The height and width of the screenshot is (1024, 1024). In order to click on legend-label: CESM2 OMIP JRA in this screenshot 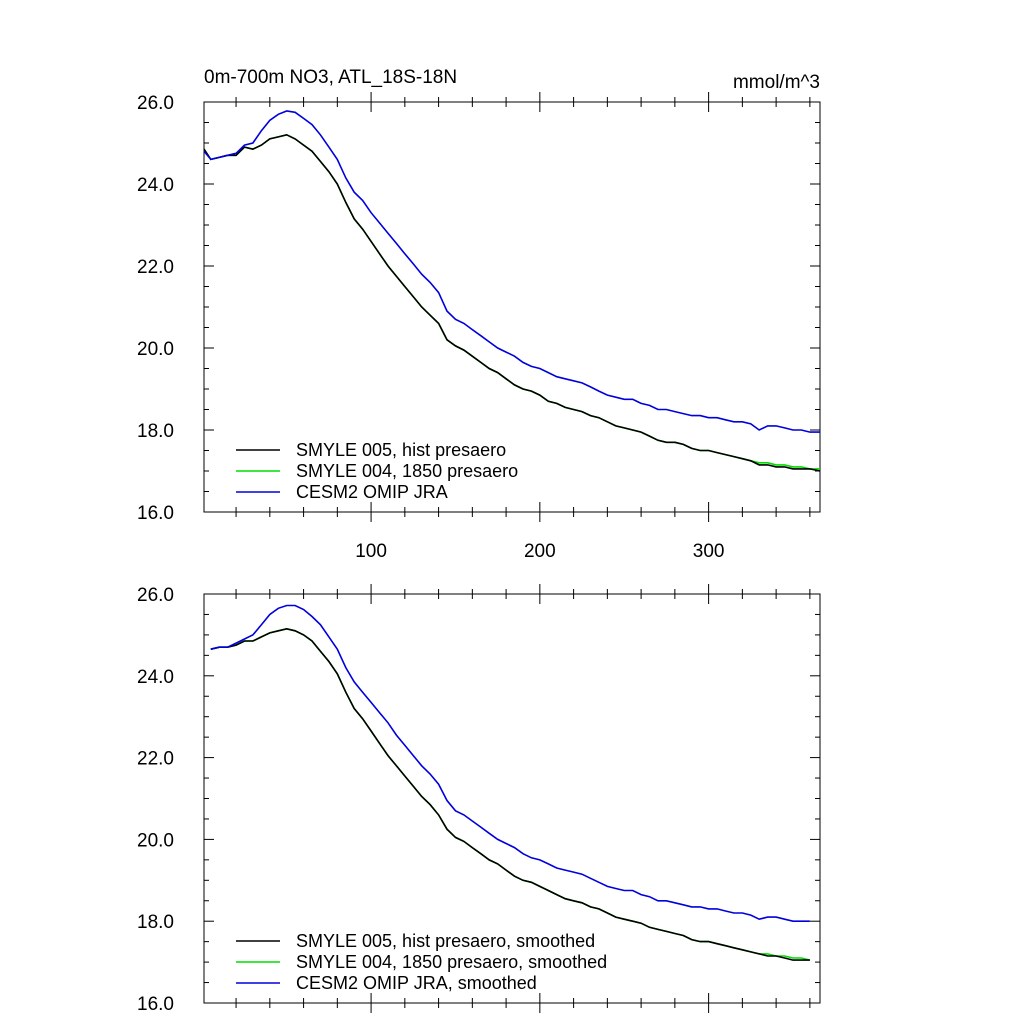, I will do `click(372, 492)`.